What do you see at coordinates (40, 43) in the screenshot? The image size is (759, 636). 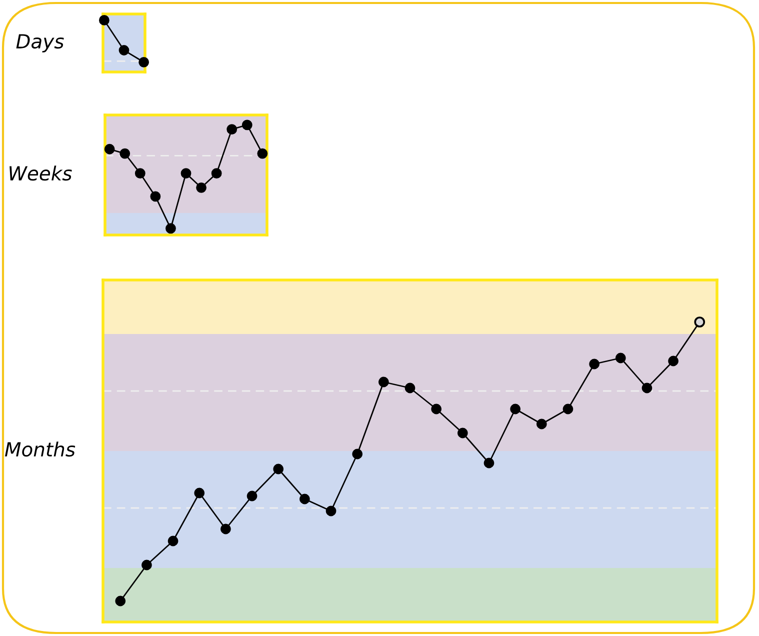 I see `y-axis-title: Days` at bounding box center [40, 43].